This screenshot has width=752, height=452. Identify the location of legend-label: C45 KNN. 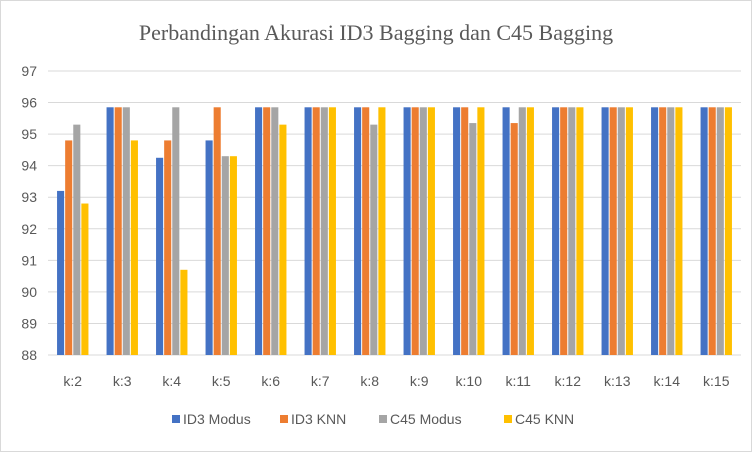
(544, 419).